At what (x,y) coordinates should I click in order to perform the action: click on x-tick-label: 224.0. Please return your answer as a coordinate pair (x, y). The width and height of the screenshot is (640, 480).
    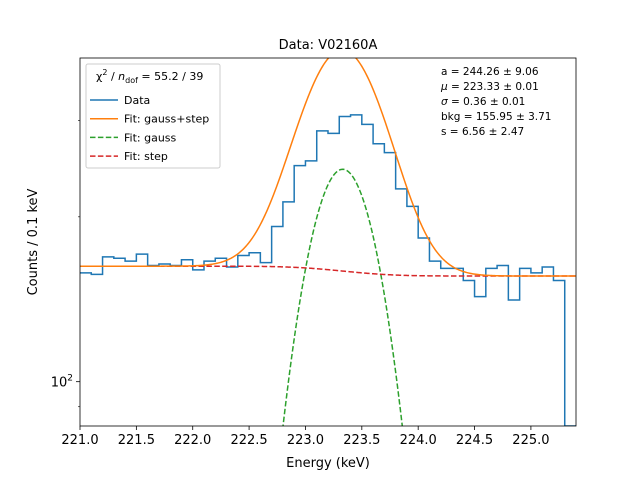
    Looking at the image, I should click on (418, 440).